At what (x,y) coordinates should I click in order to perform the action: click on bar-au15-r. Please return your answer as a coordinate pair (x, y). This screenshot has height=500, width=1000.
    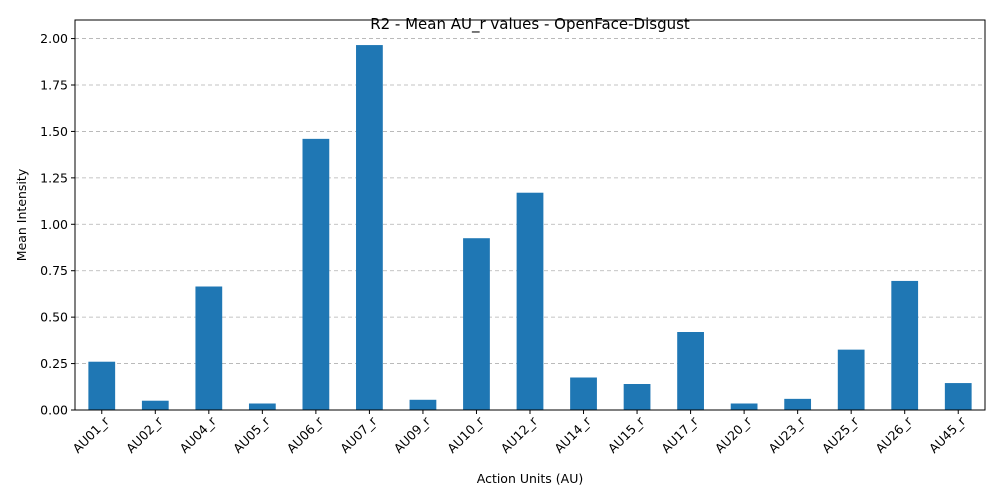
    Looking at the image, I should click on (637, 397).